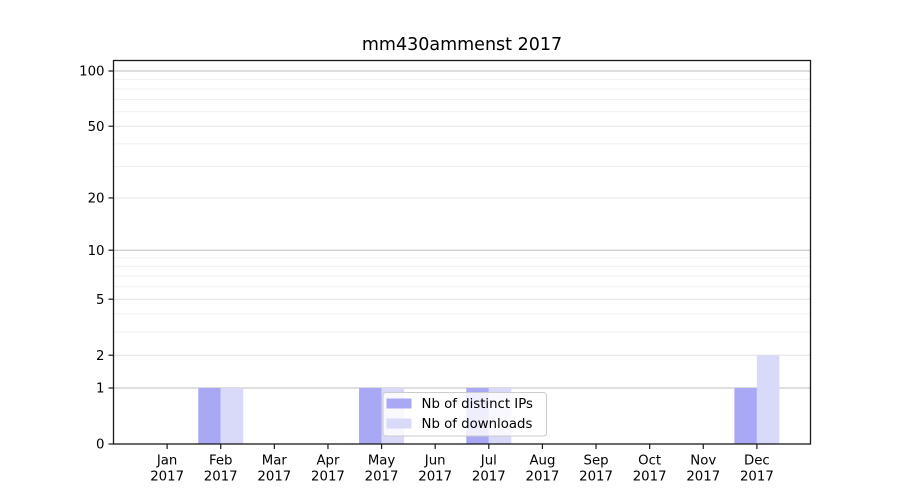 The image size is (900, 504). I want to click on legend-swatch-nb-of-distinct-ips, so click(399, 403).